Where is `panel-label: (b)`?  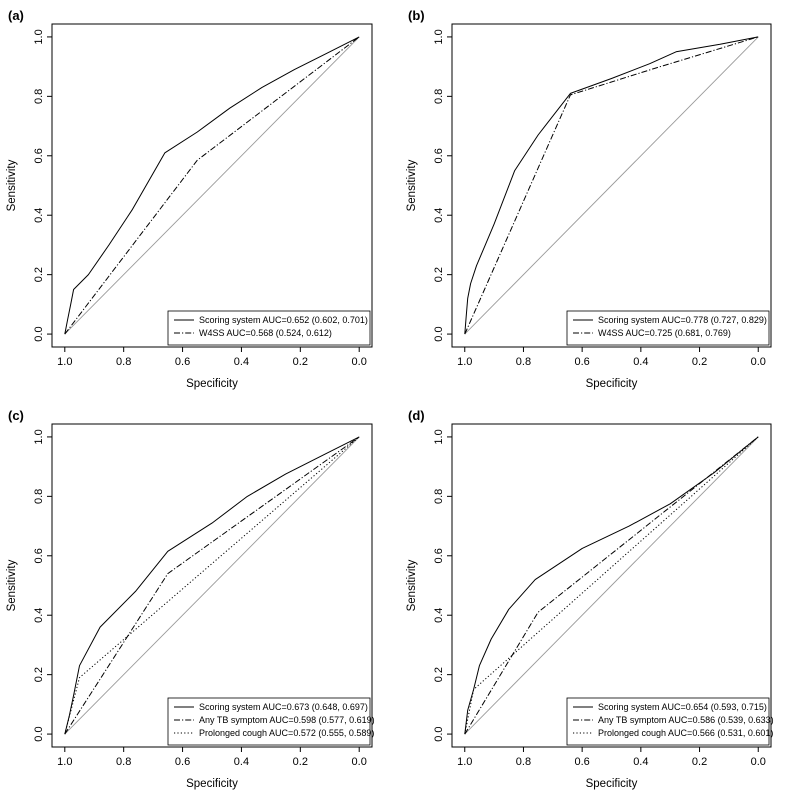 panel-label: (b) is located at coordinates (416, 15).